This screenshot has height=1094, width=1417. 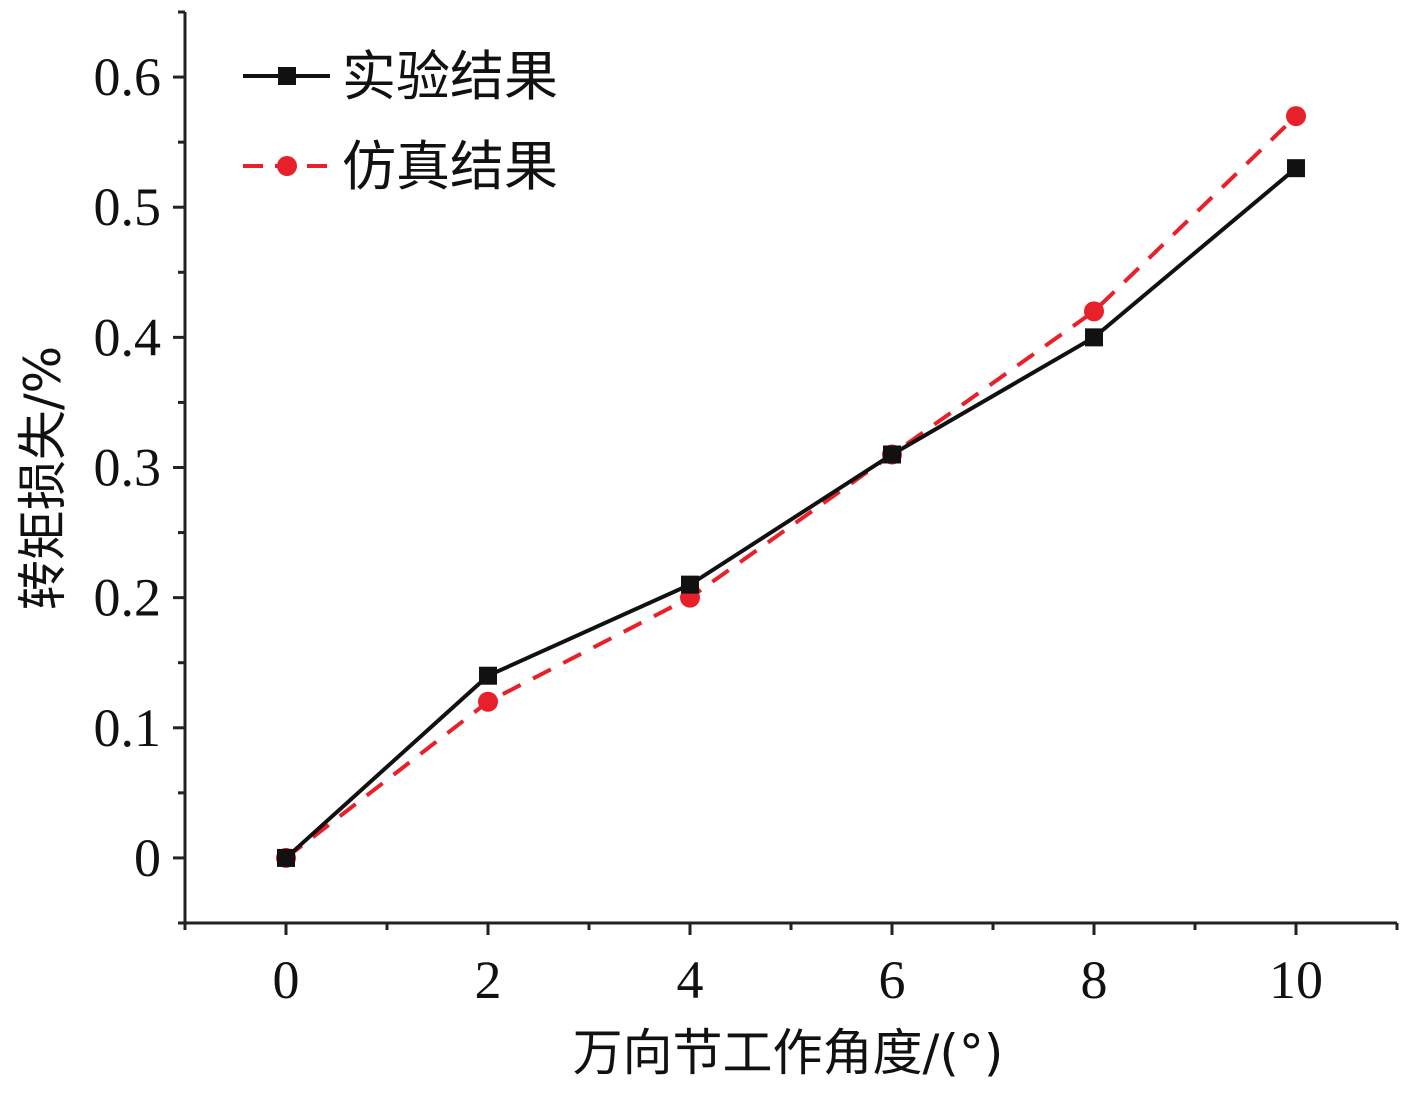 What do you see at coordinates (1296, 980) in the screenshot?
I see `x-tick-label: 10` at bounding box center [1296, 980].